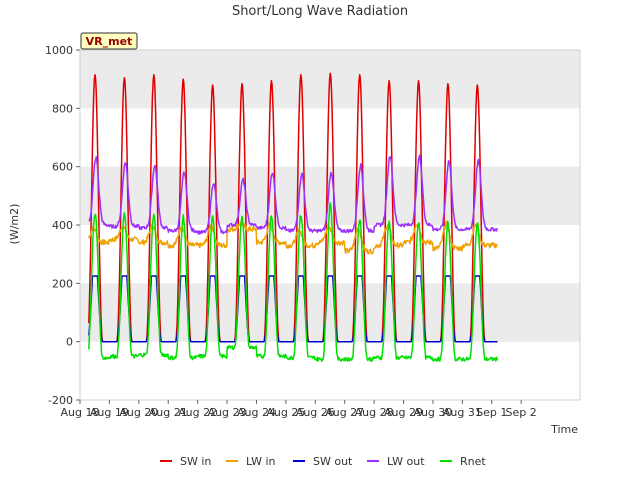 This screenshot has width=640, height=480. I want to click on series-line-lw-out, so click(293, 194).